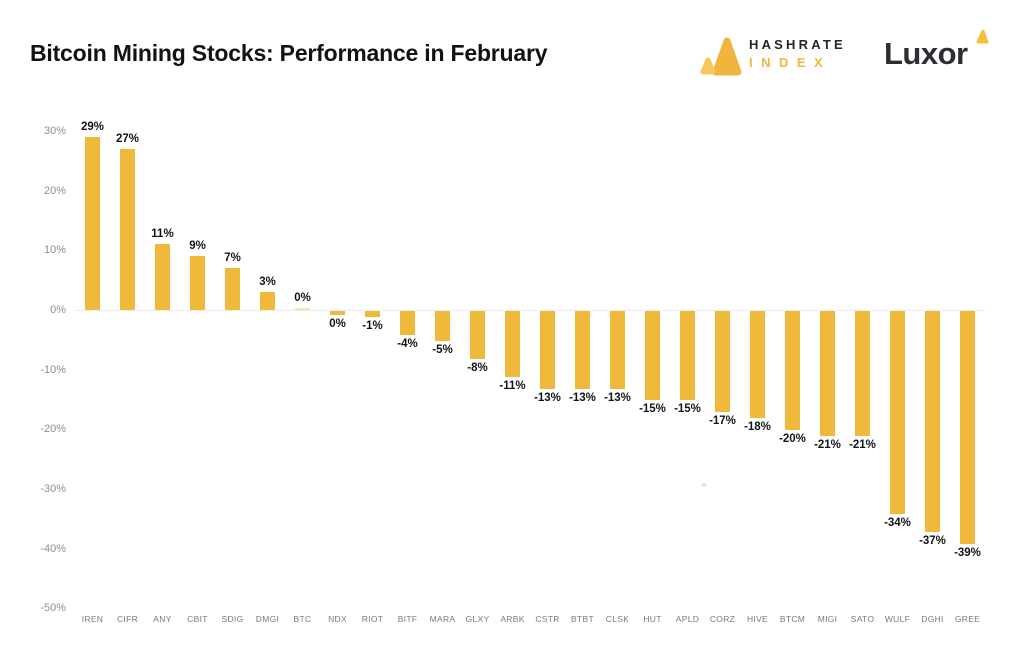  What do you see at coordinates (53, 548) in the screenshot?
I see `y-tick-label: -40%` at bounding box center [53, 548].